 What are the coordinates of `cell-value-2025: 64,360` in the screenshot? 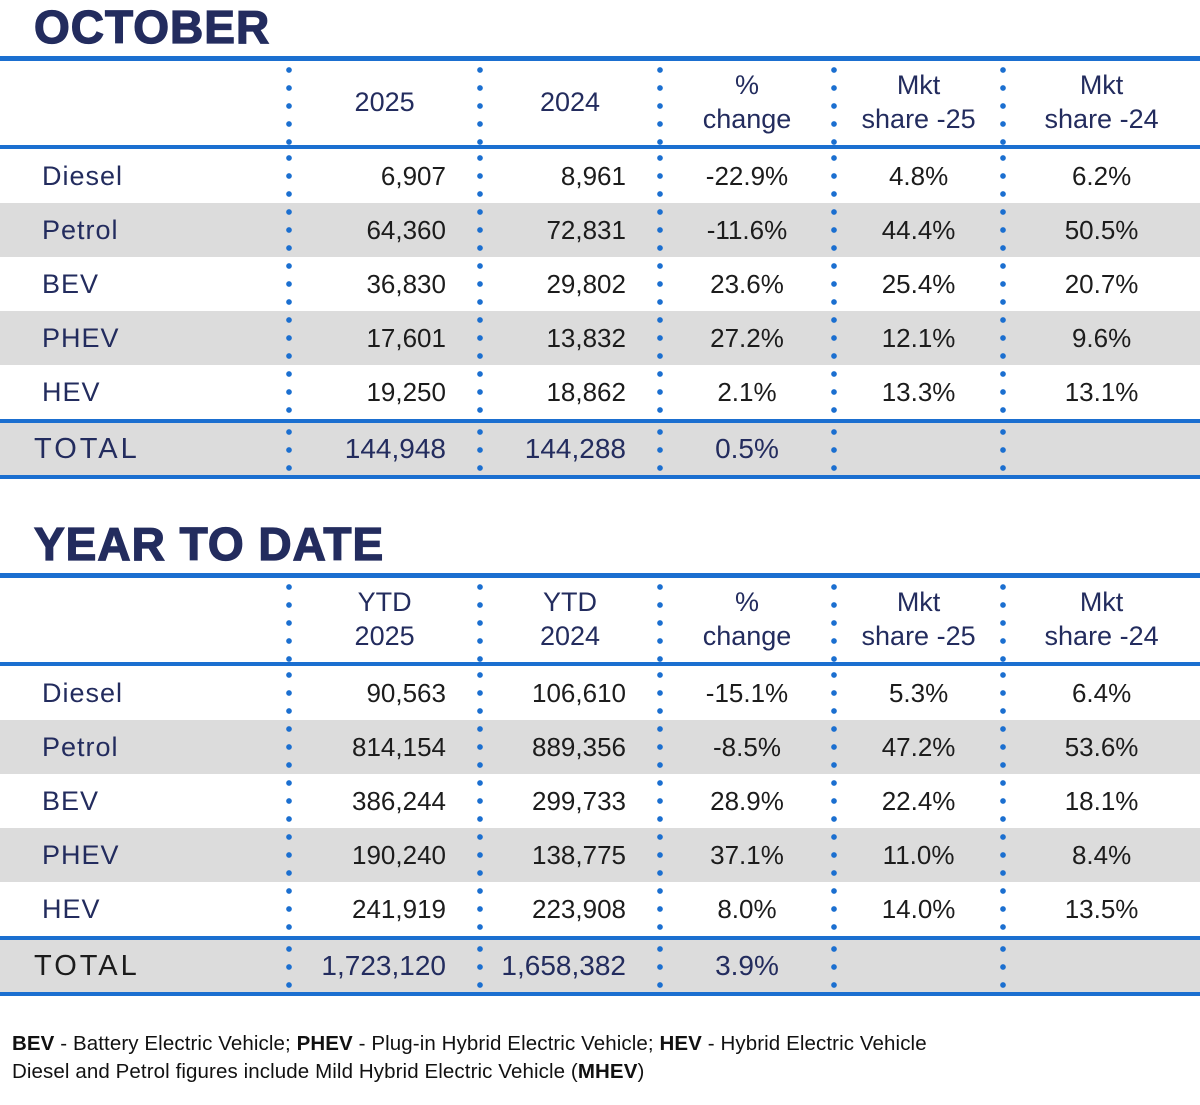 It's located at (383, 230).